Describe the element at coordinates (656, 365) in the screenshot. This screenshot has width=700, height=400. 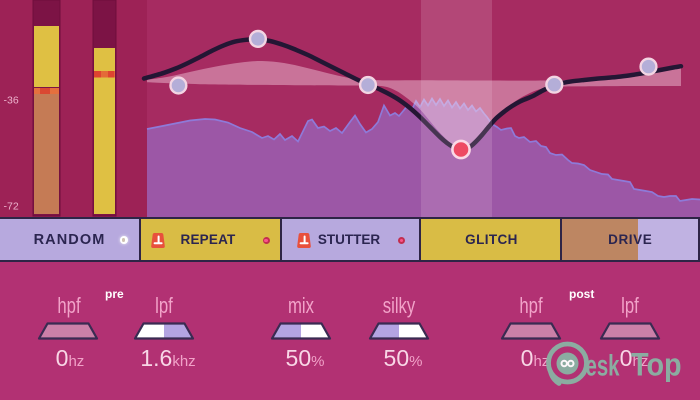
I see `svg-text: Top` at that location.